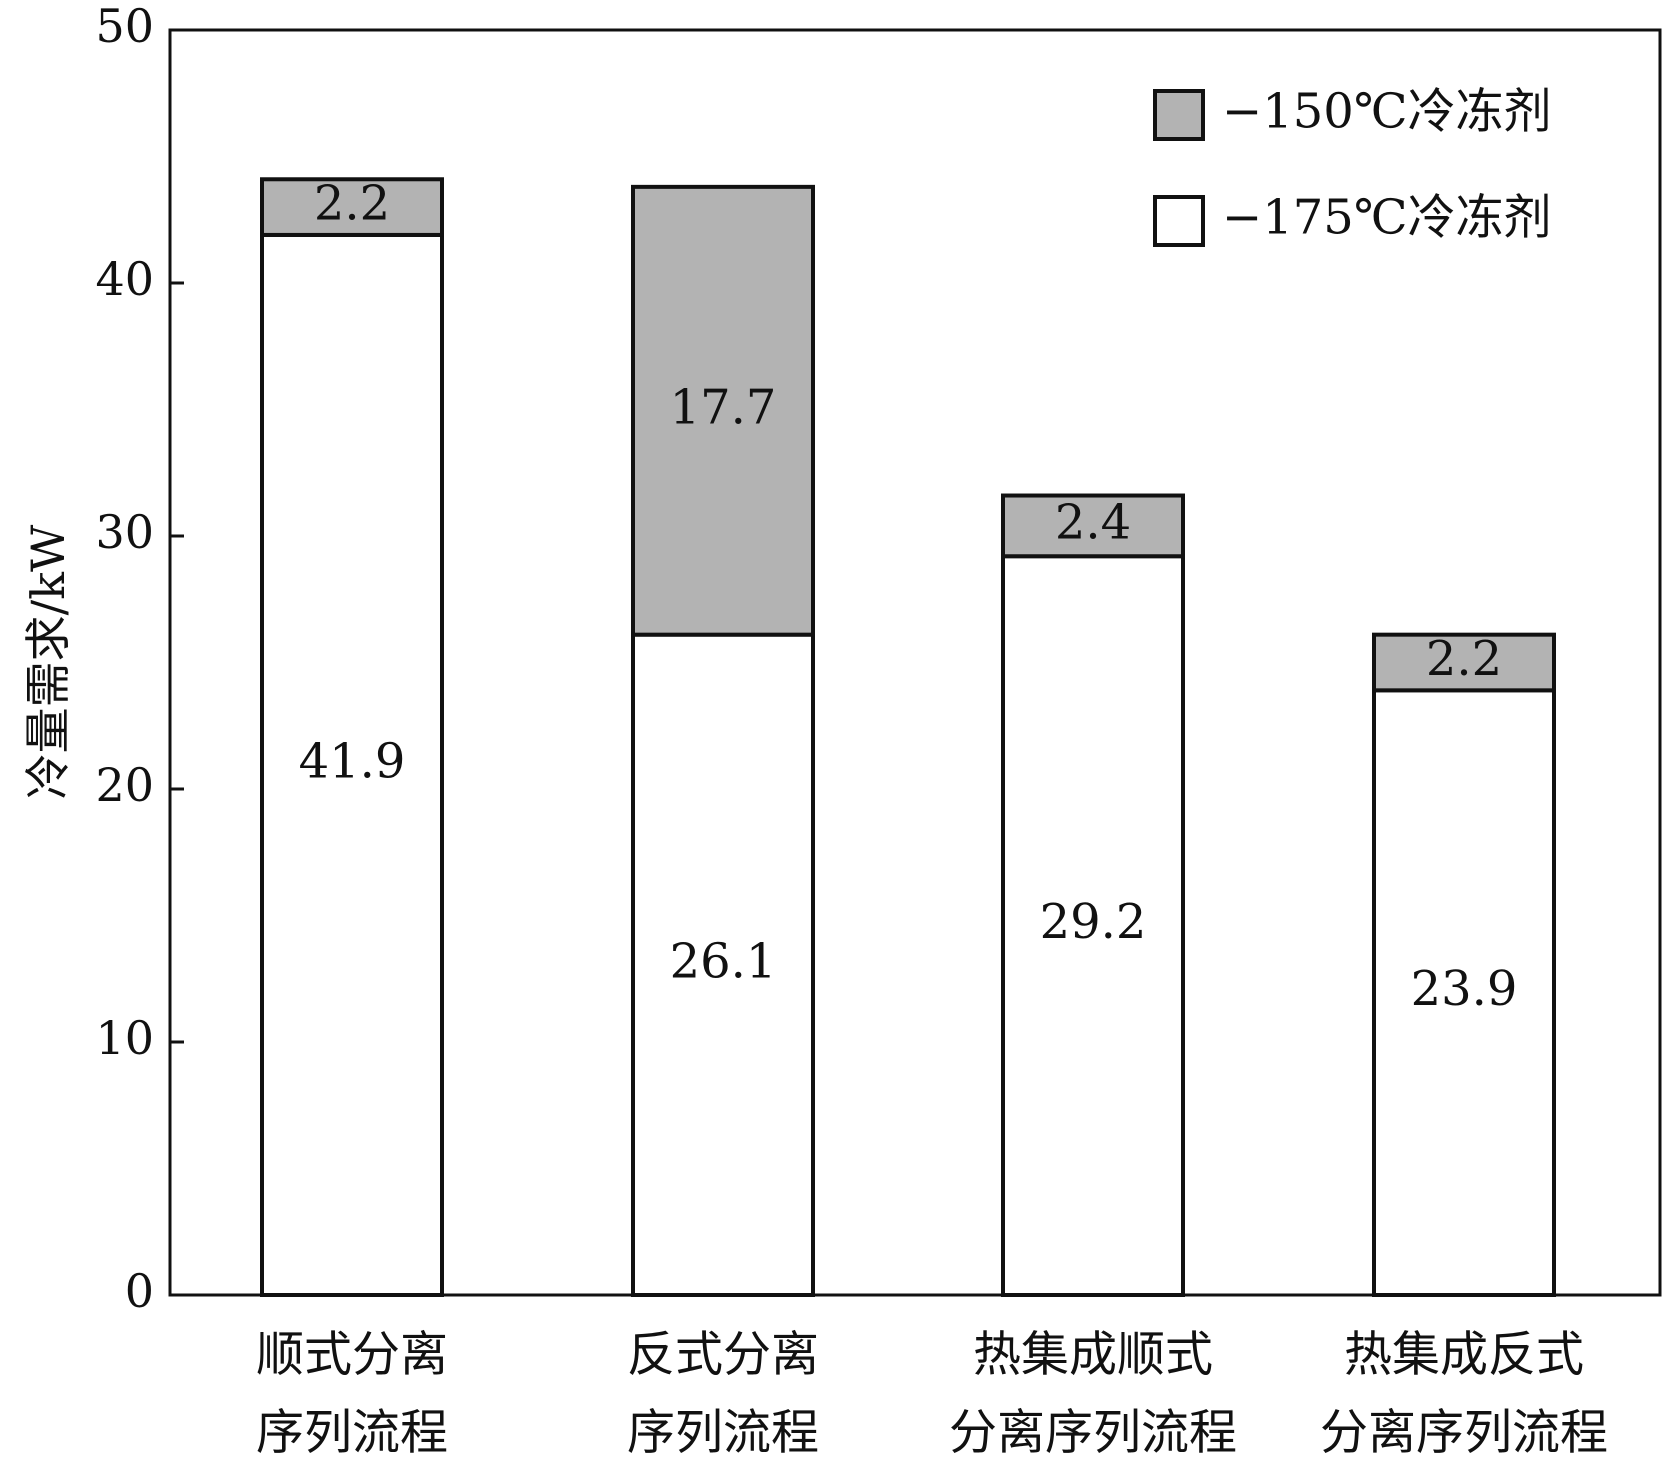 The image size is (1669, 1473). What do you see at coordinates (124, 1038) in the screenshot?
I see `y-tick-label: 10` at bounding box center [124, 1038].